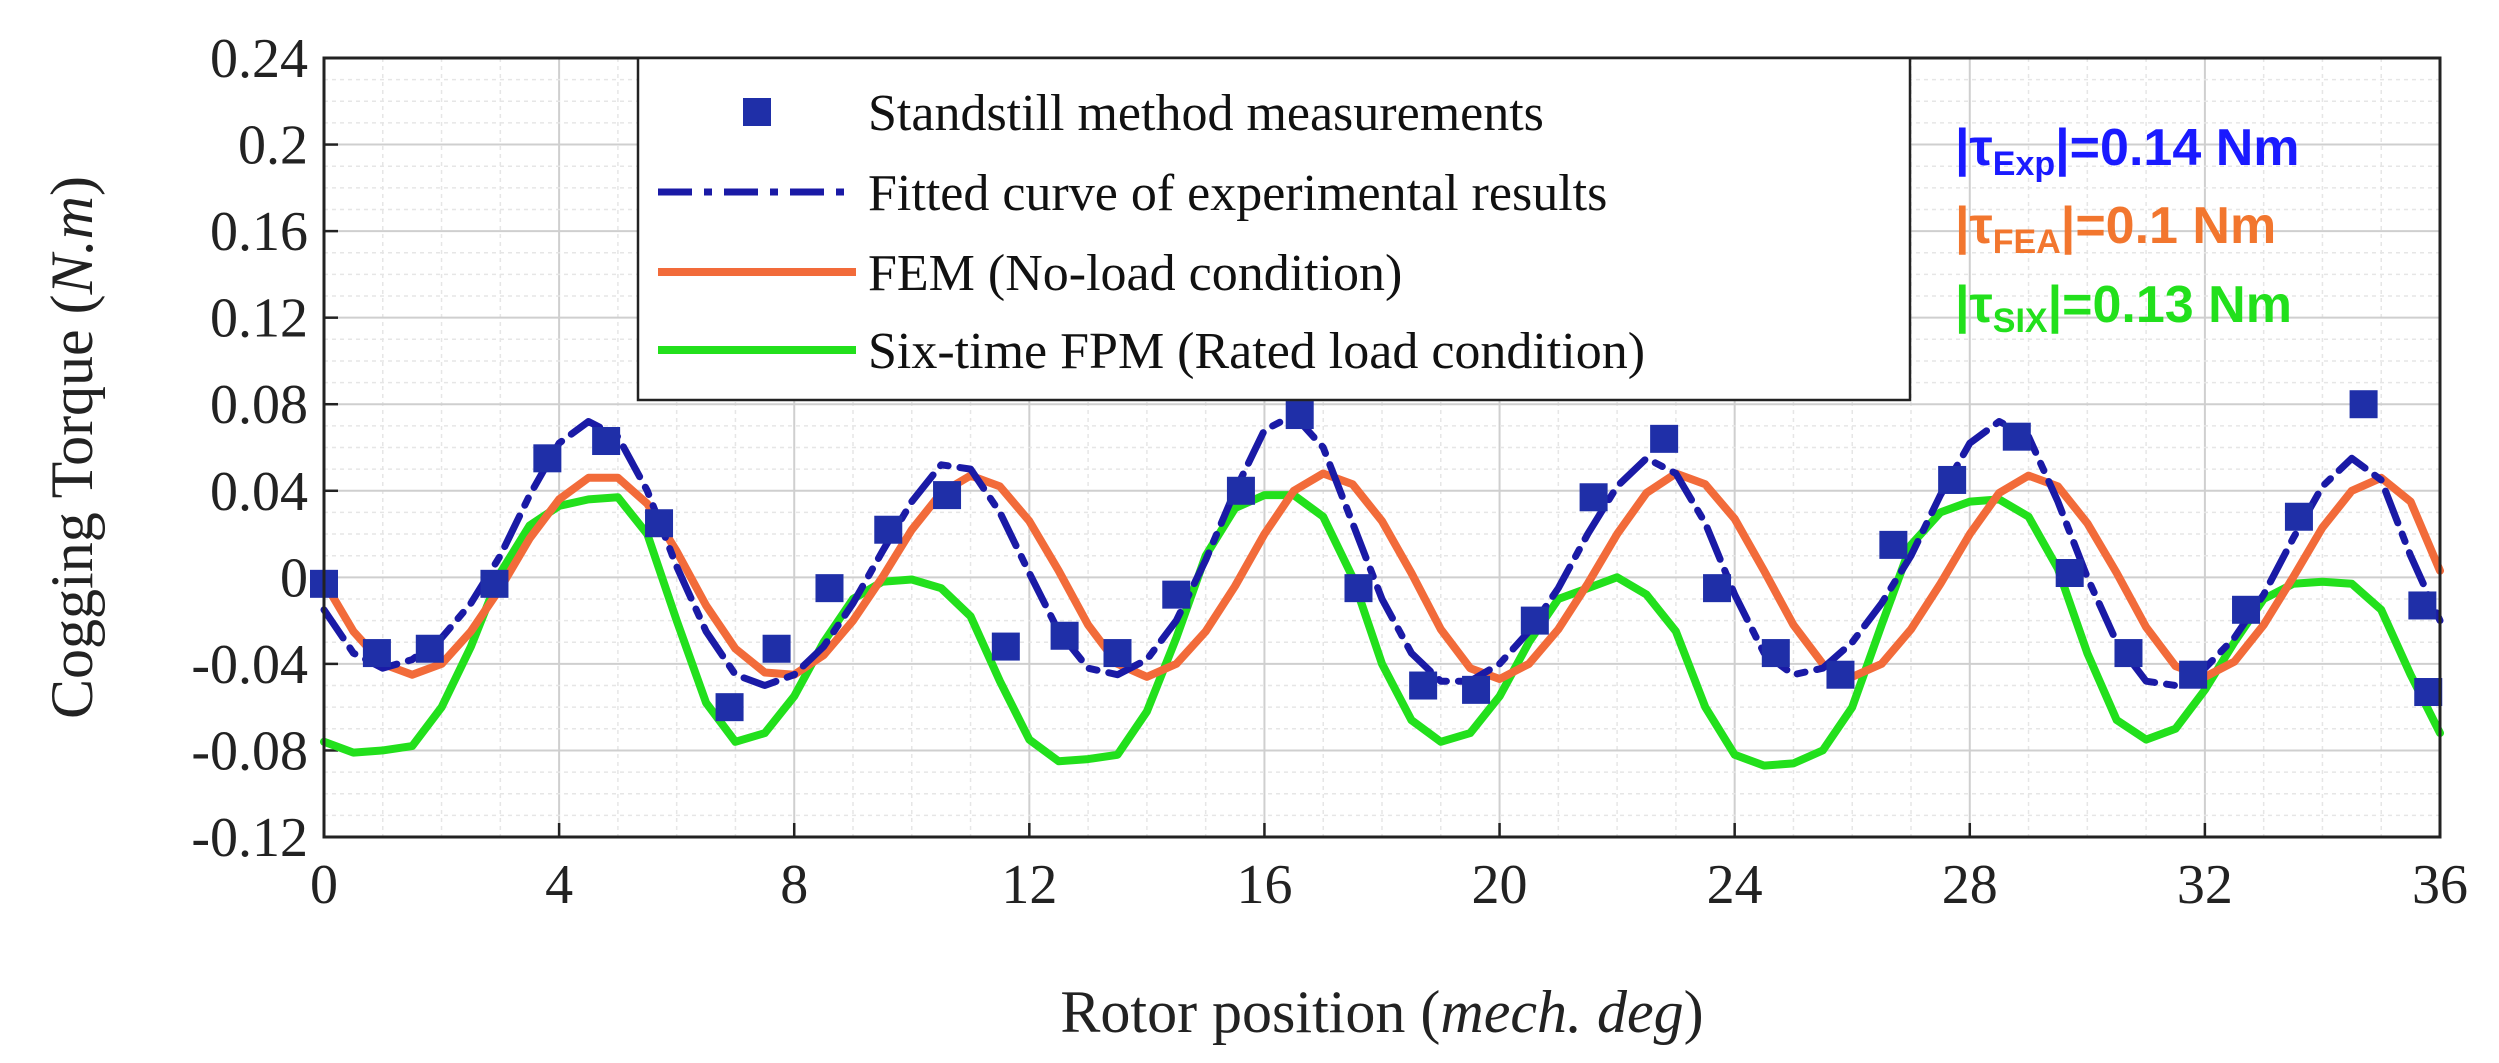 The height and width of the screenshot is (1063, 2499). I want to click on y-tick-label: -0.12, so click(249, 838).